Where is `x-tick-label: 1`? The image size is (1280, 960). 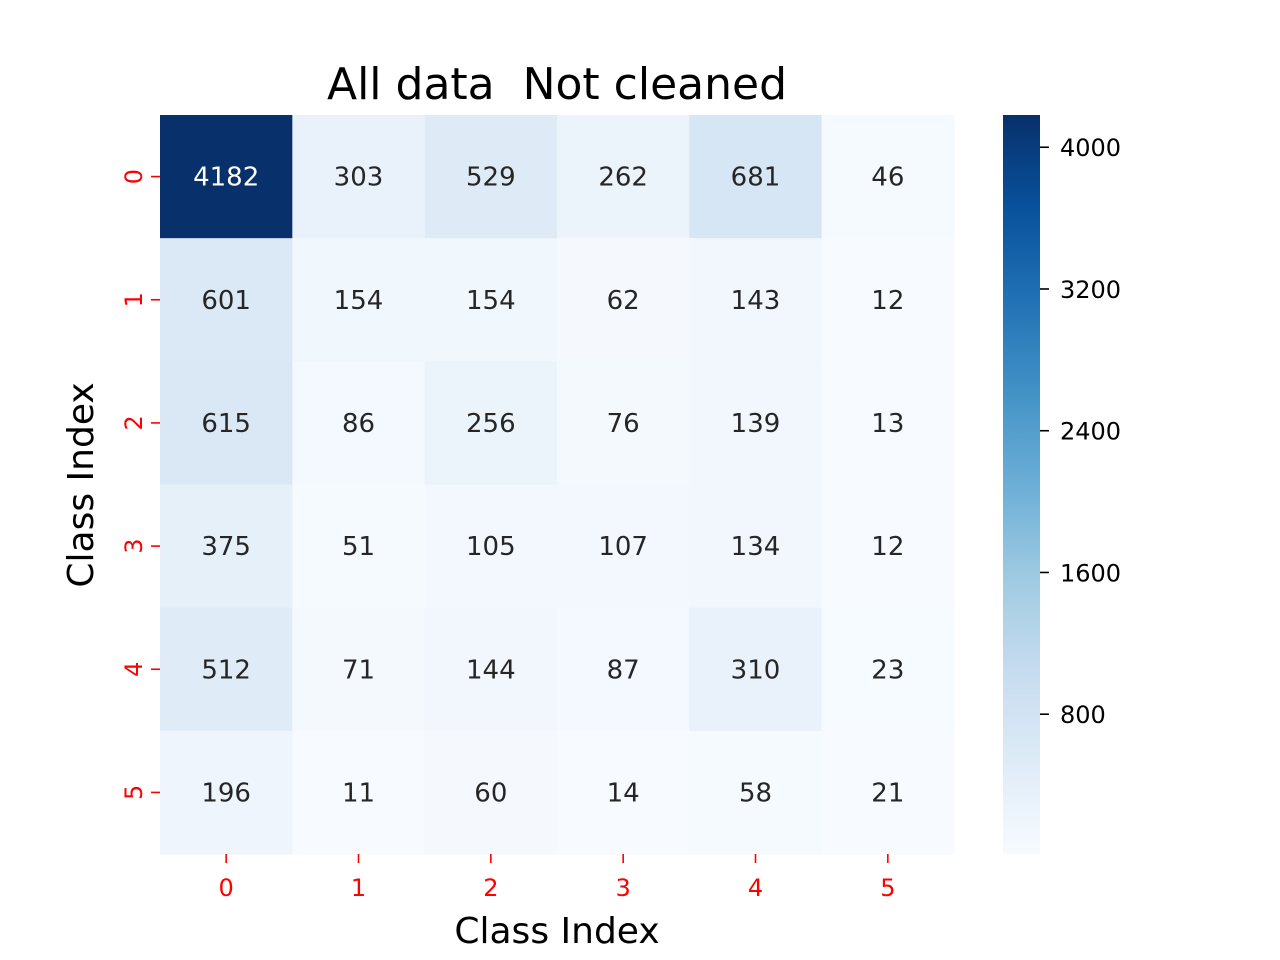 x-tick-label: 1 is located at coordinates (358, 888).